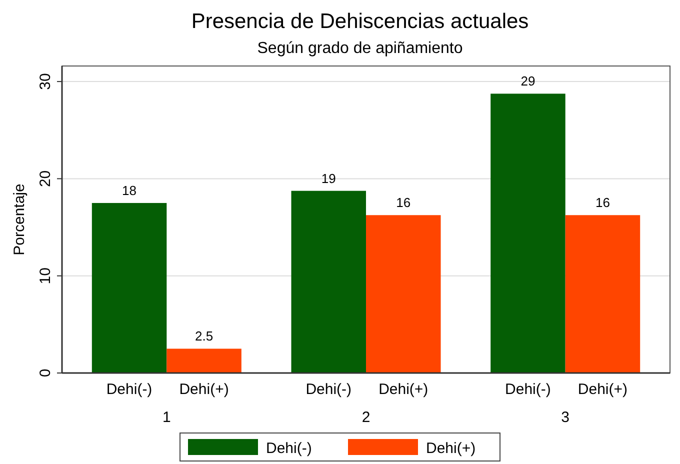 This screenshot has height=464, width=680. I want to click on y-tick-label: 10, so click(45, 276).